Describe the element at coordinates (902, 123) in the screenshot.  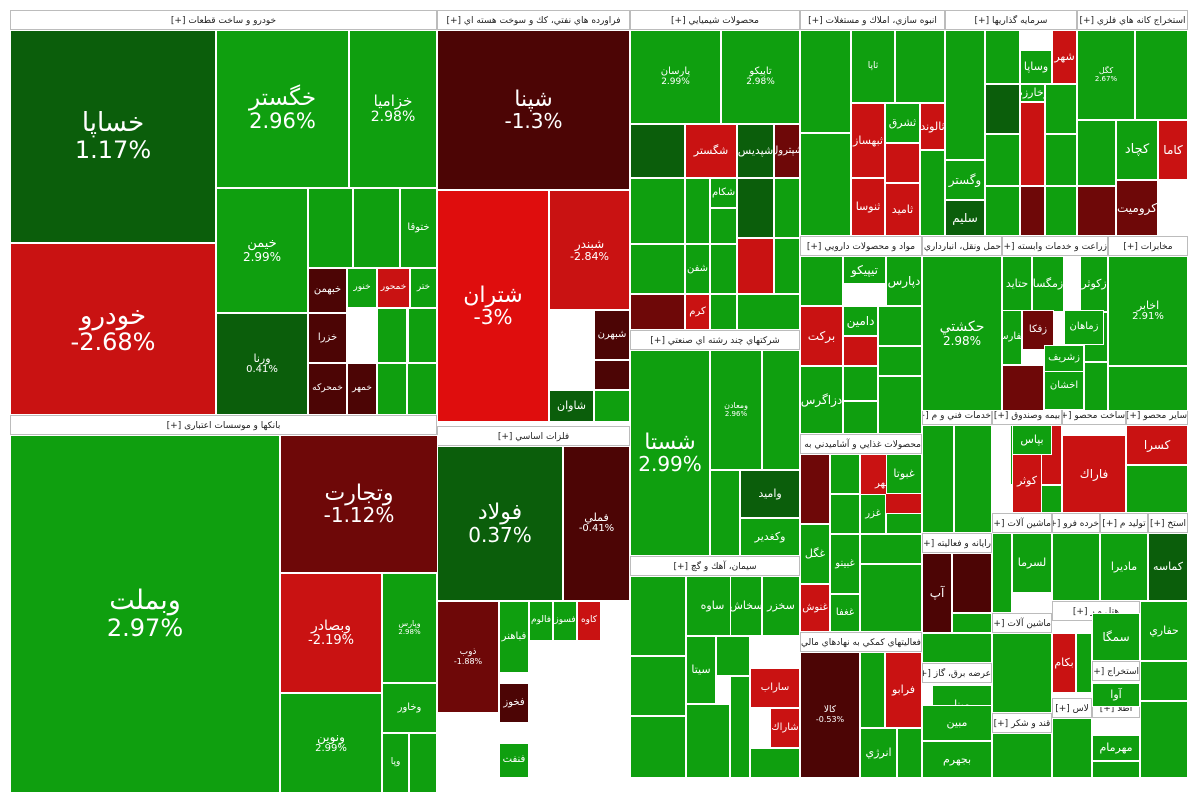
I see `stock-tile: ثشرق` at that location.